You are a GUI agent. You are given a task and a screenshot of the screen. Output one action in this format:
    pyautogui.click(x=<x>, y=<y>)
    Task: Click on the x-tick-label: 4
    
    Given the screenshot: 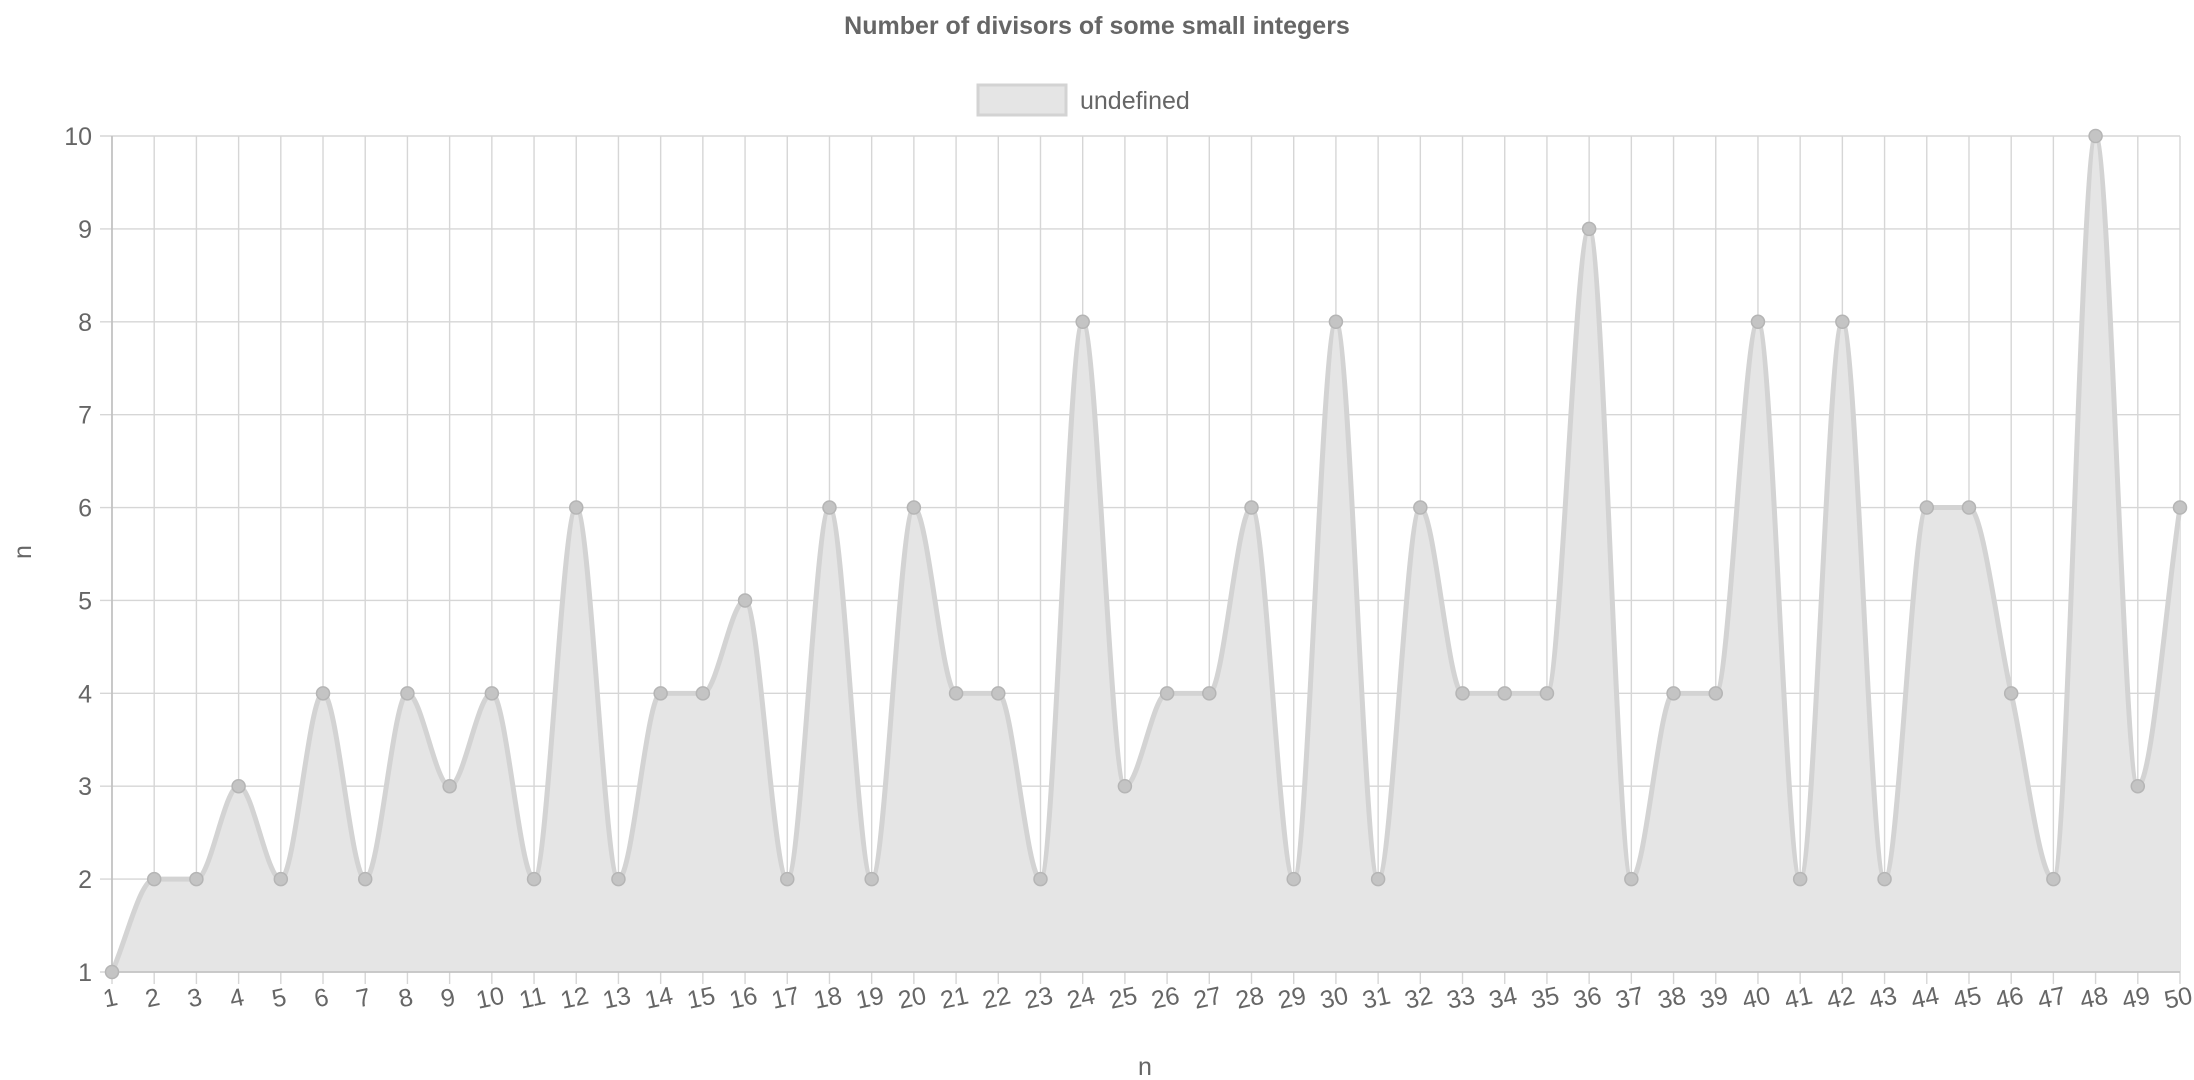 What is the action you would take?
    pyautogui.click(x=237, y=998)
    